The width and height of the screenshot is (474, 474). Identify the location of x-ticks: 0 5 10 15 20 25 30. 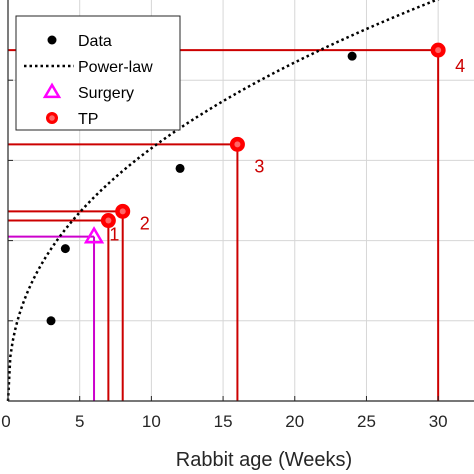
(224, 413).